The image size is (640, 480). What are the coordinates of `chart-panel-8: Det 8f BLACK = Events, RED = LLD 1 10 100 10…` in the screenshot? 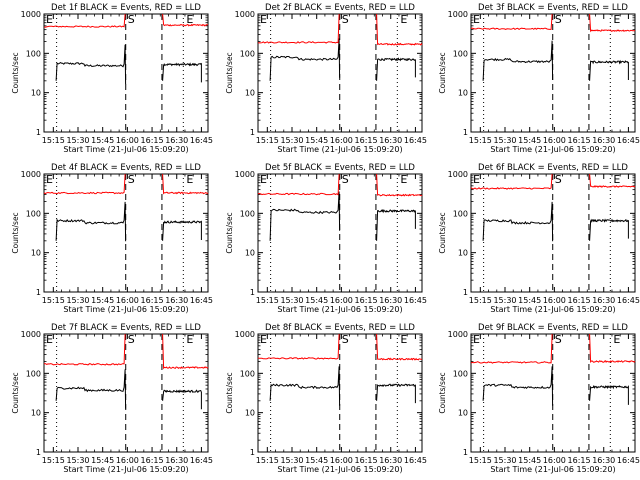 It's located at (326, 398).